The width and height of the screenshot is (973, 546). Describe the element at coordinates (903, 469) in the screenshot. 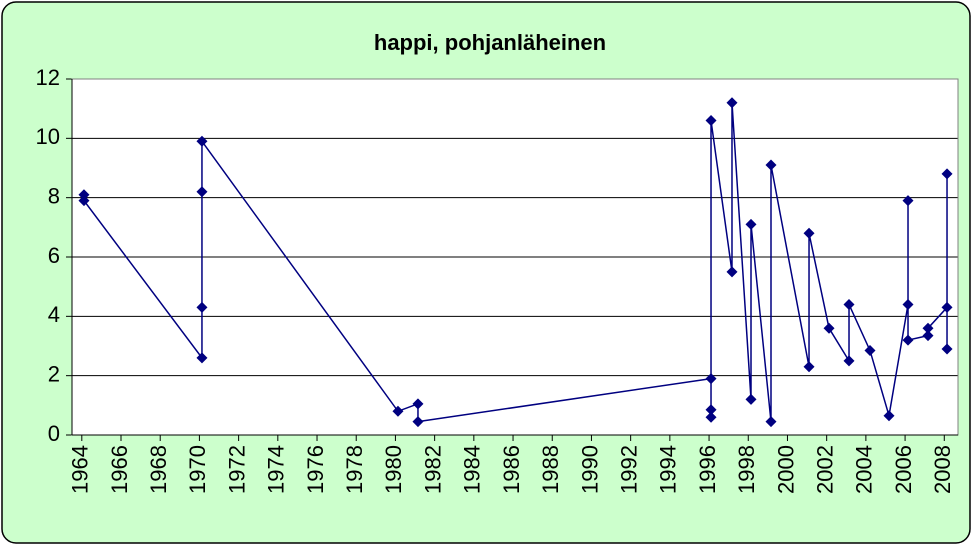

I see `x-tick-label: 2006` at that location.